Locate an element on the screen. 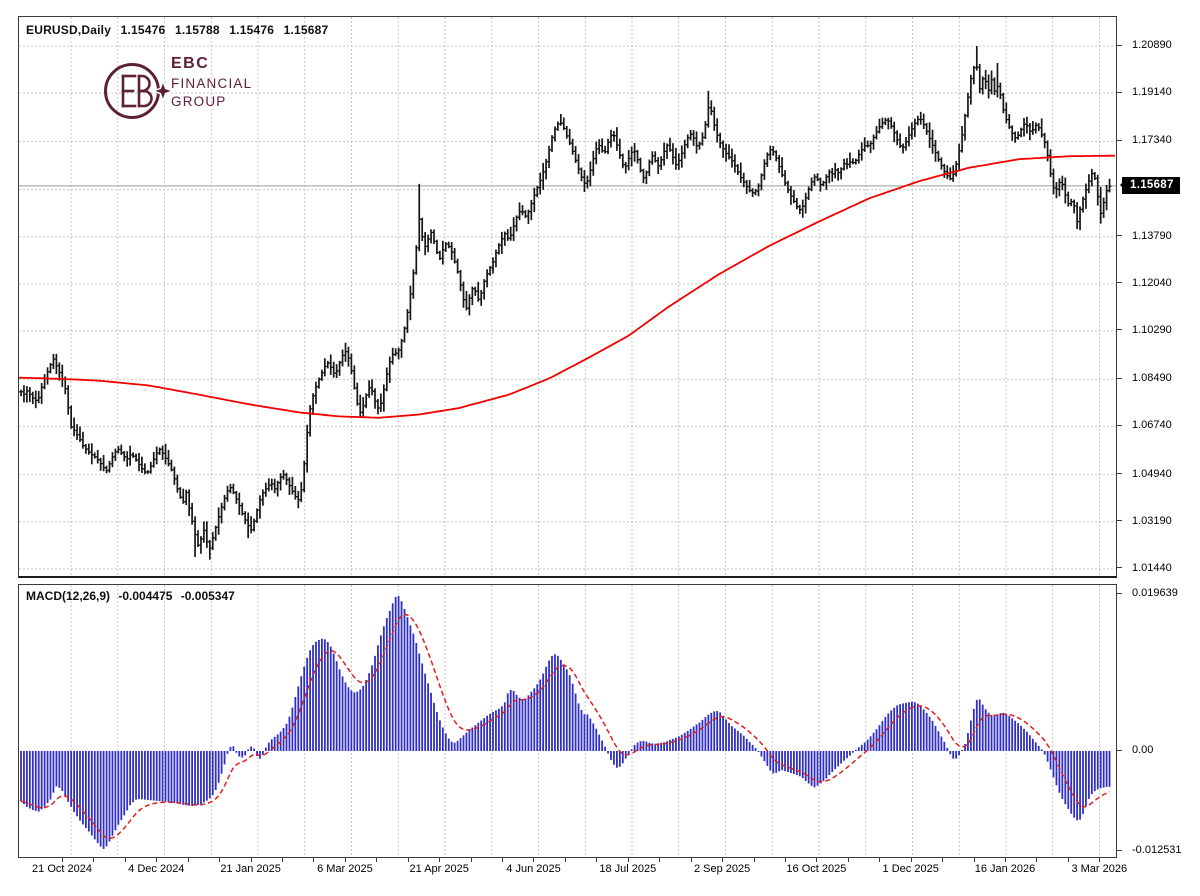 This screenshot has width=1200, height=896. quote-open: 1.15476 is located at coordinates (143, 30).